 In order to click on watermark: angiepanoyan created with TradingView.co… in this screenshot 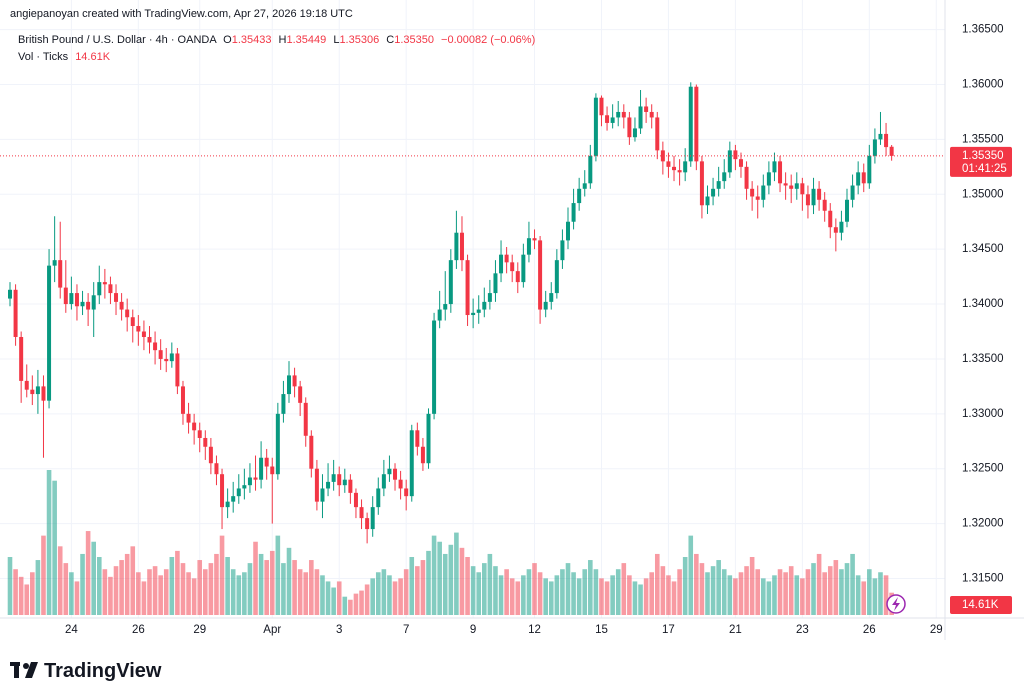, I will do `click(181, 14)`.